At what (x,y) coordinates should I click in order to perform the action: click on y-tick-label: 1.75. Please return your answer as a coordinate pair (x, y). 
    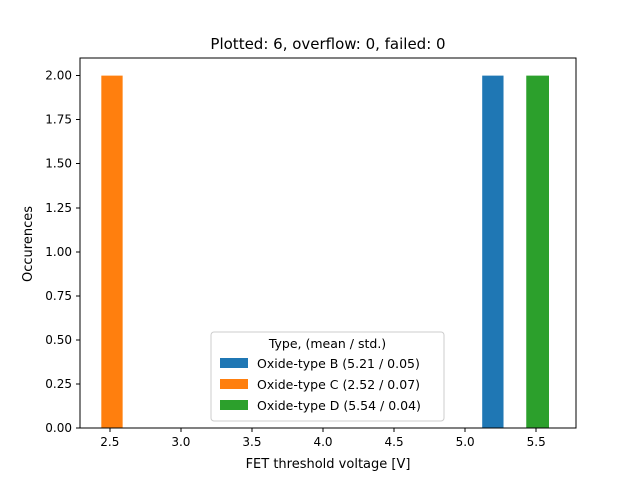
    Looking at the image, I should click on (58, 120).